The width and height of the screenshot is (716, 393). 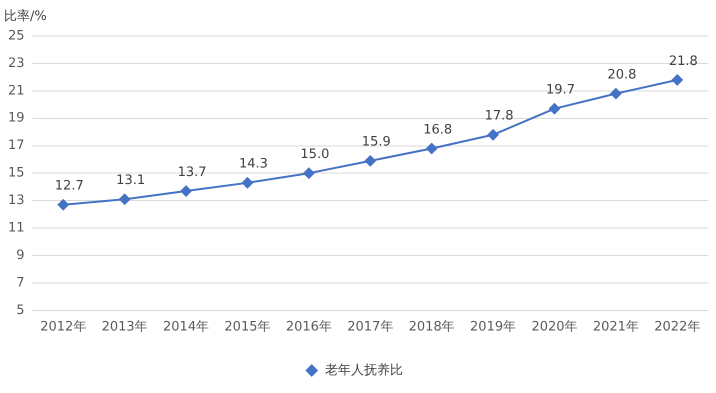 I want to click on y-tick-label: 13, so click(x=16, y=200).